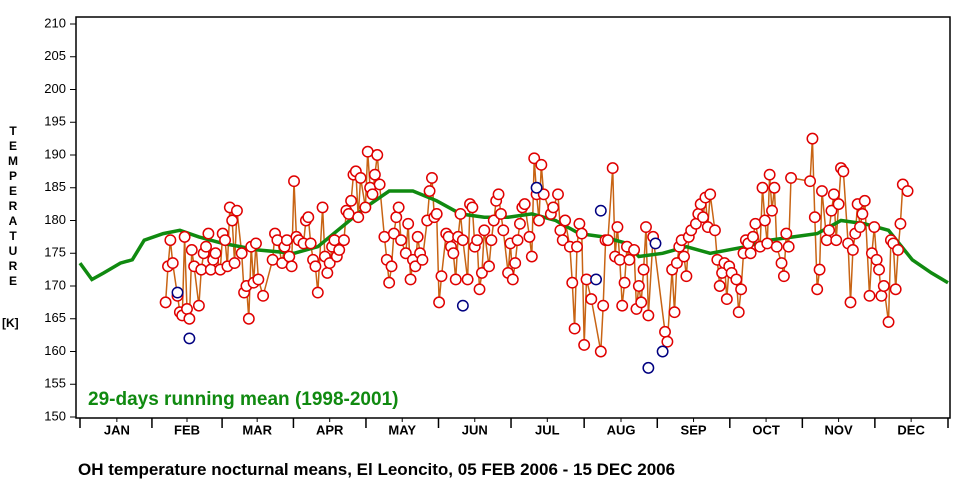 The height and width of the screenshot is (490, 960). What do you see at coordinates (55, 383) in the screenshot?
I see `y-tick-label: 155` at bounding box center [55, 383].